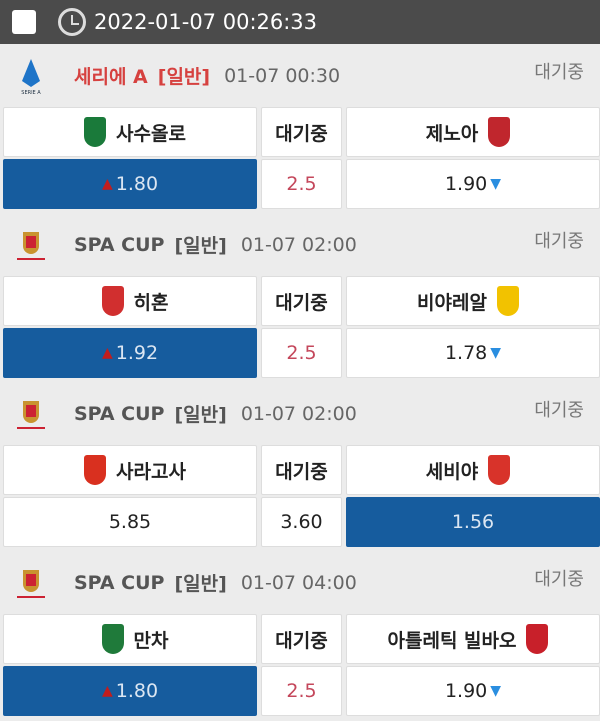 Image resolution: width=600 pixels, height=721 pixels. I want to click on select-all-checkbox, so click(24, 22).